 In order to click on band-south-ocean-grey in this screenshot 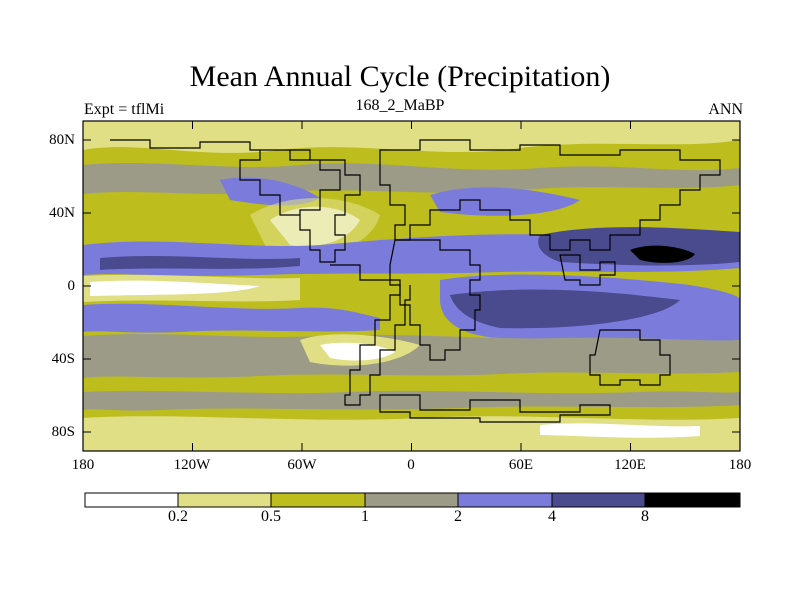, I will do `click(411, 400)`.